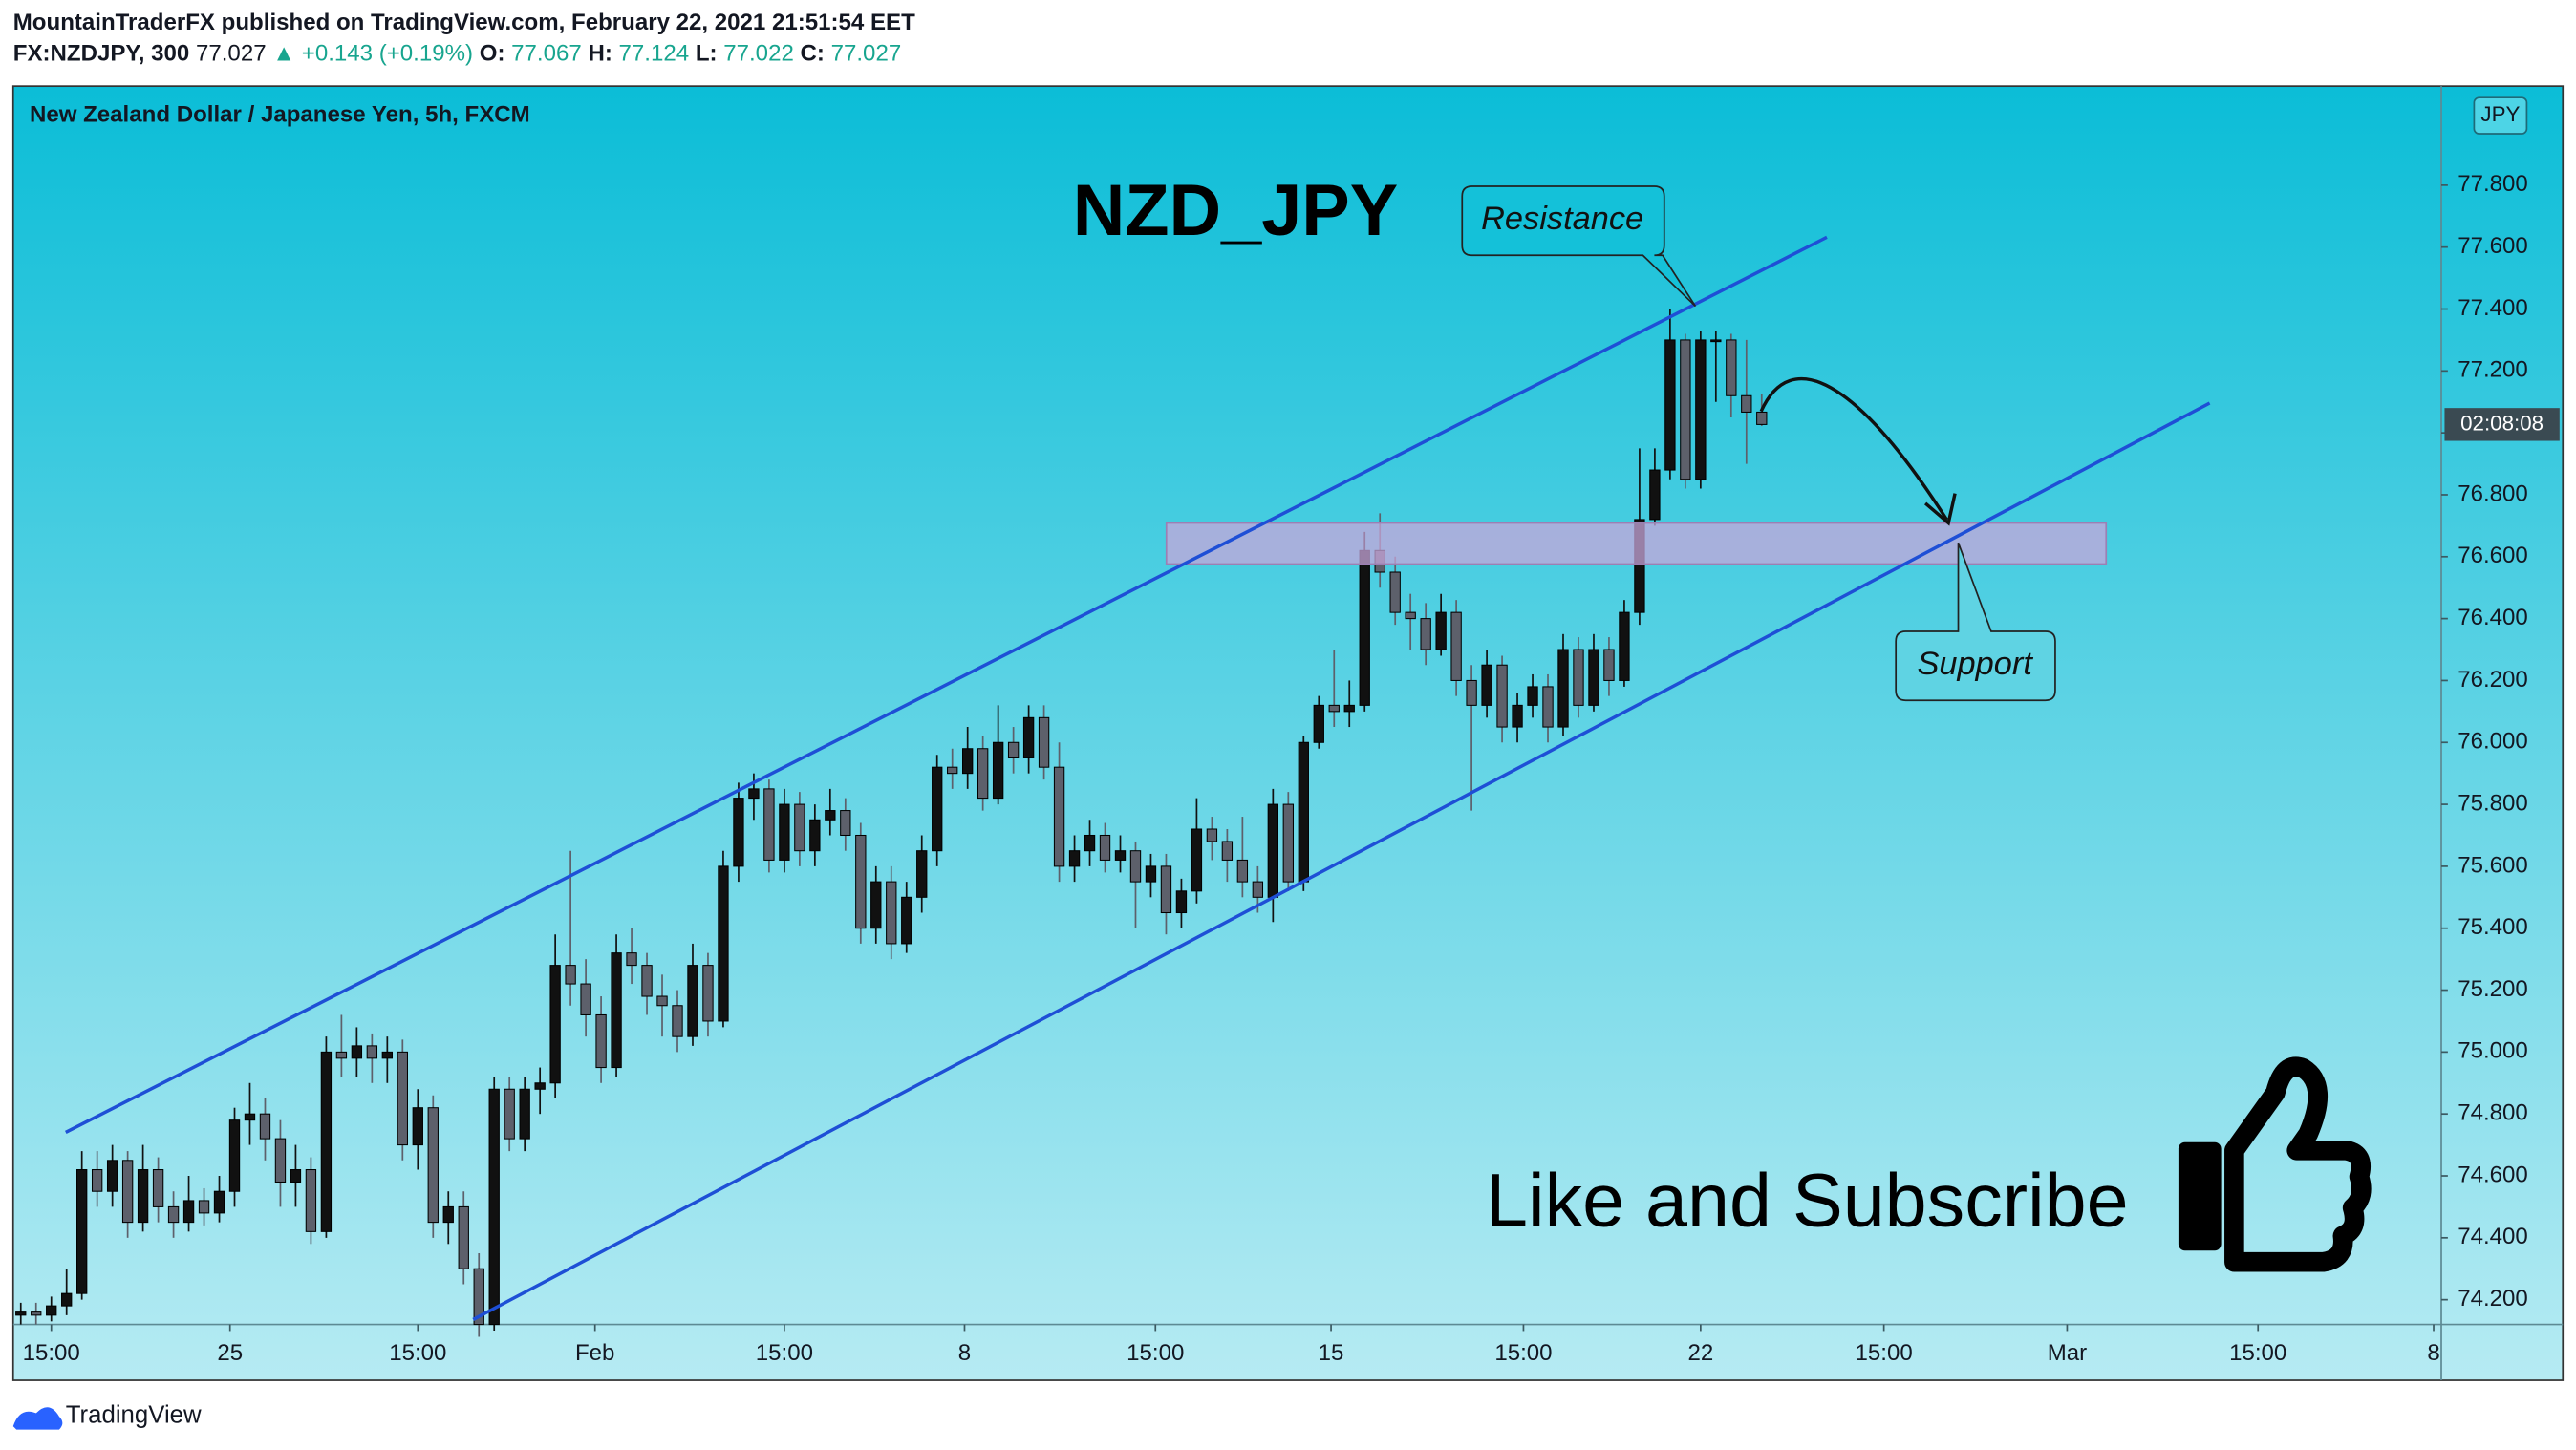  What do you see at coordinates (1940, 509) in the screenshot?
I see `arrow-head` at bounding box center [1940, 509].